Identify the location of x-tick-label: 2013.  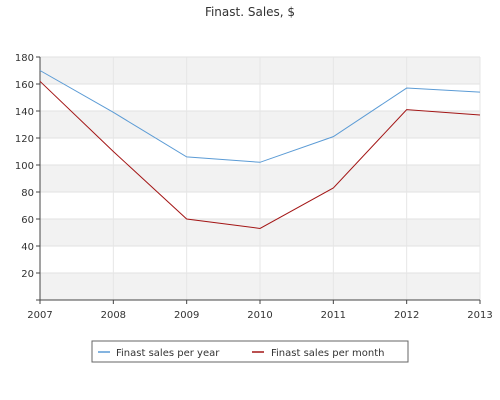
(479, 315).